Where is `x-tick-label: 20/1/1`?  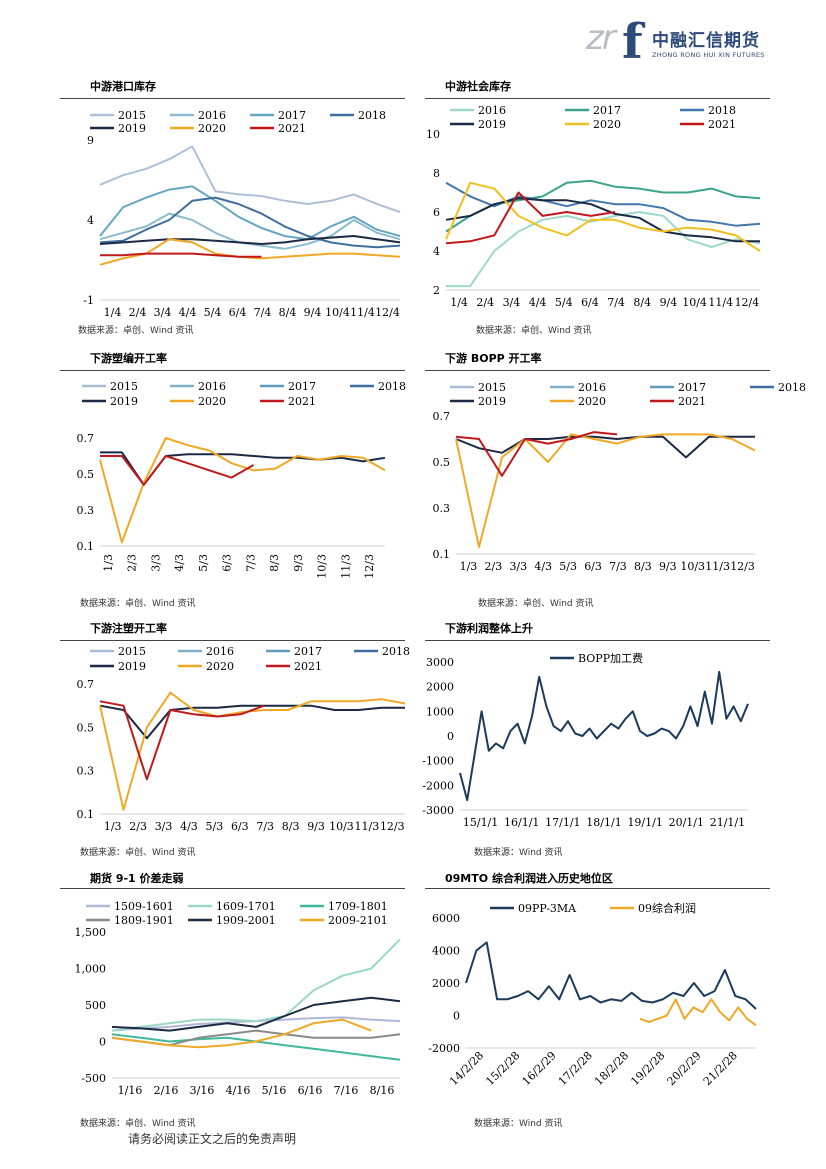
x-tick-label: 20/1/1 is located at coordinates (686, 822).